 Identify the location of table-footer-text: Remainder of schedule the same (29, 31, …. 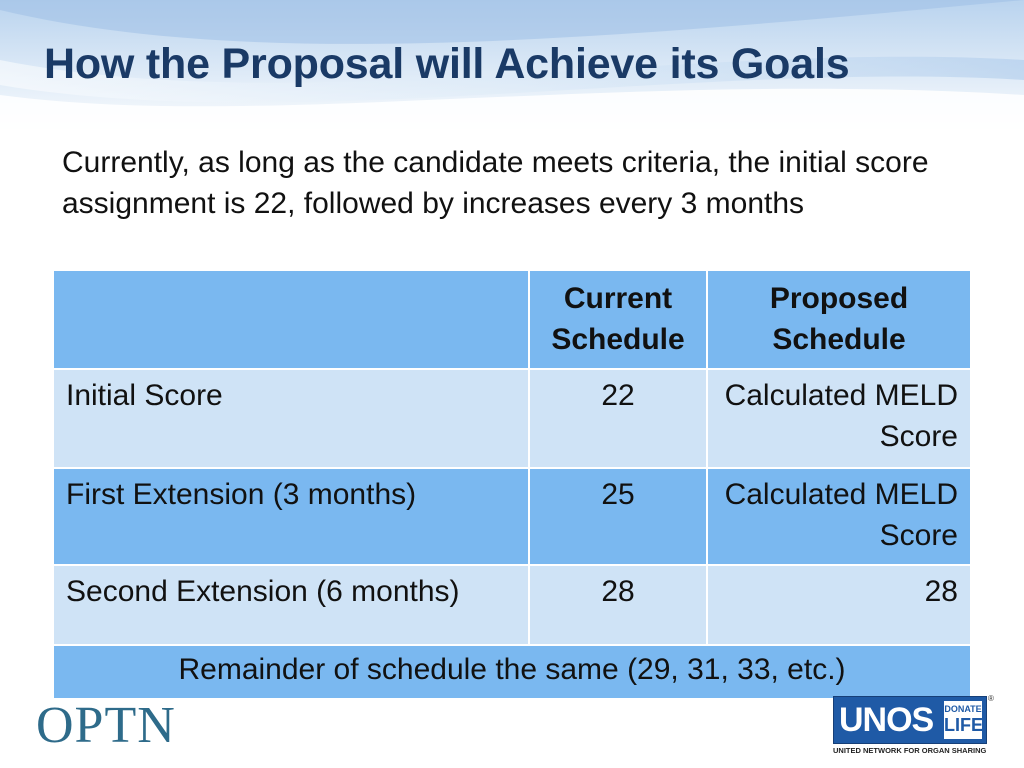
(512, 672).